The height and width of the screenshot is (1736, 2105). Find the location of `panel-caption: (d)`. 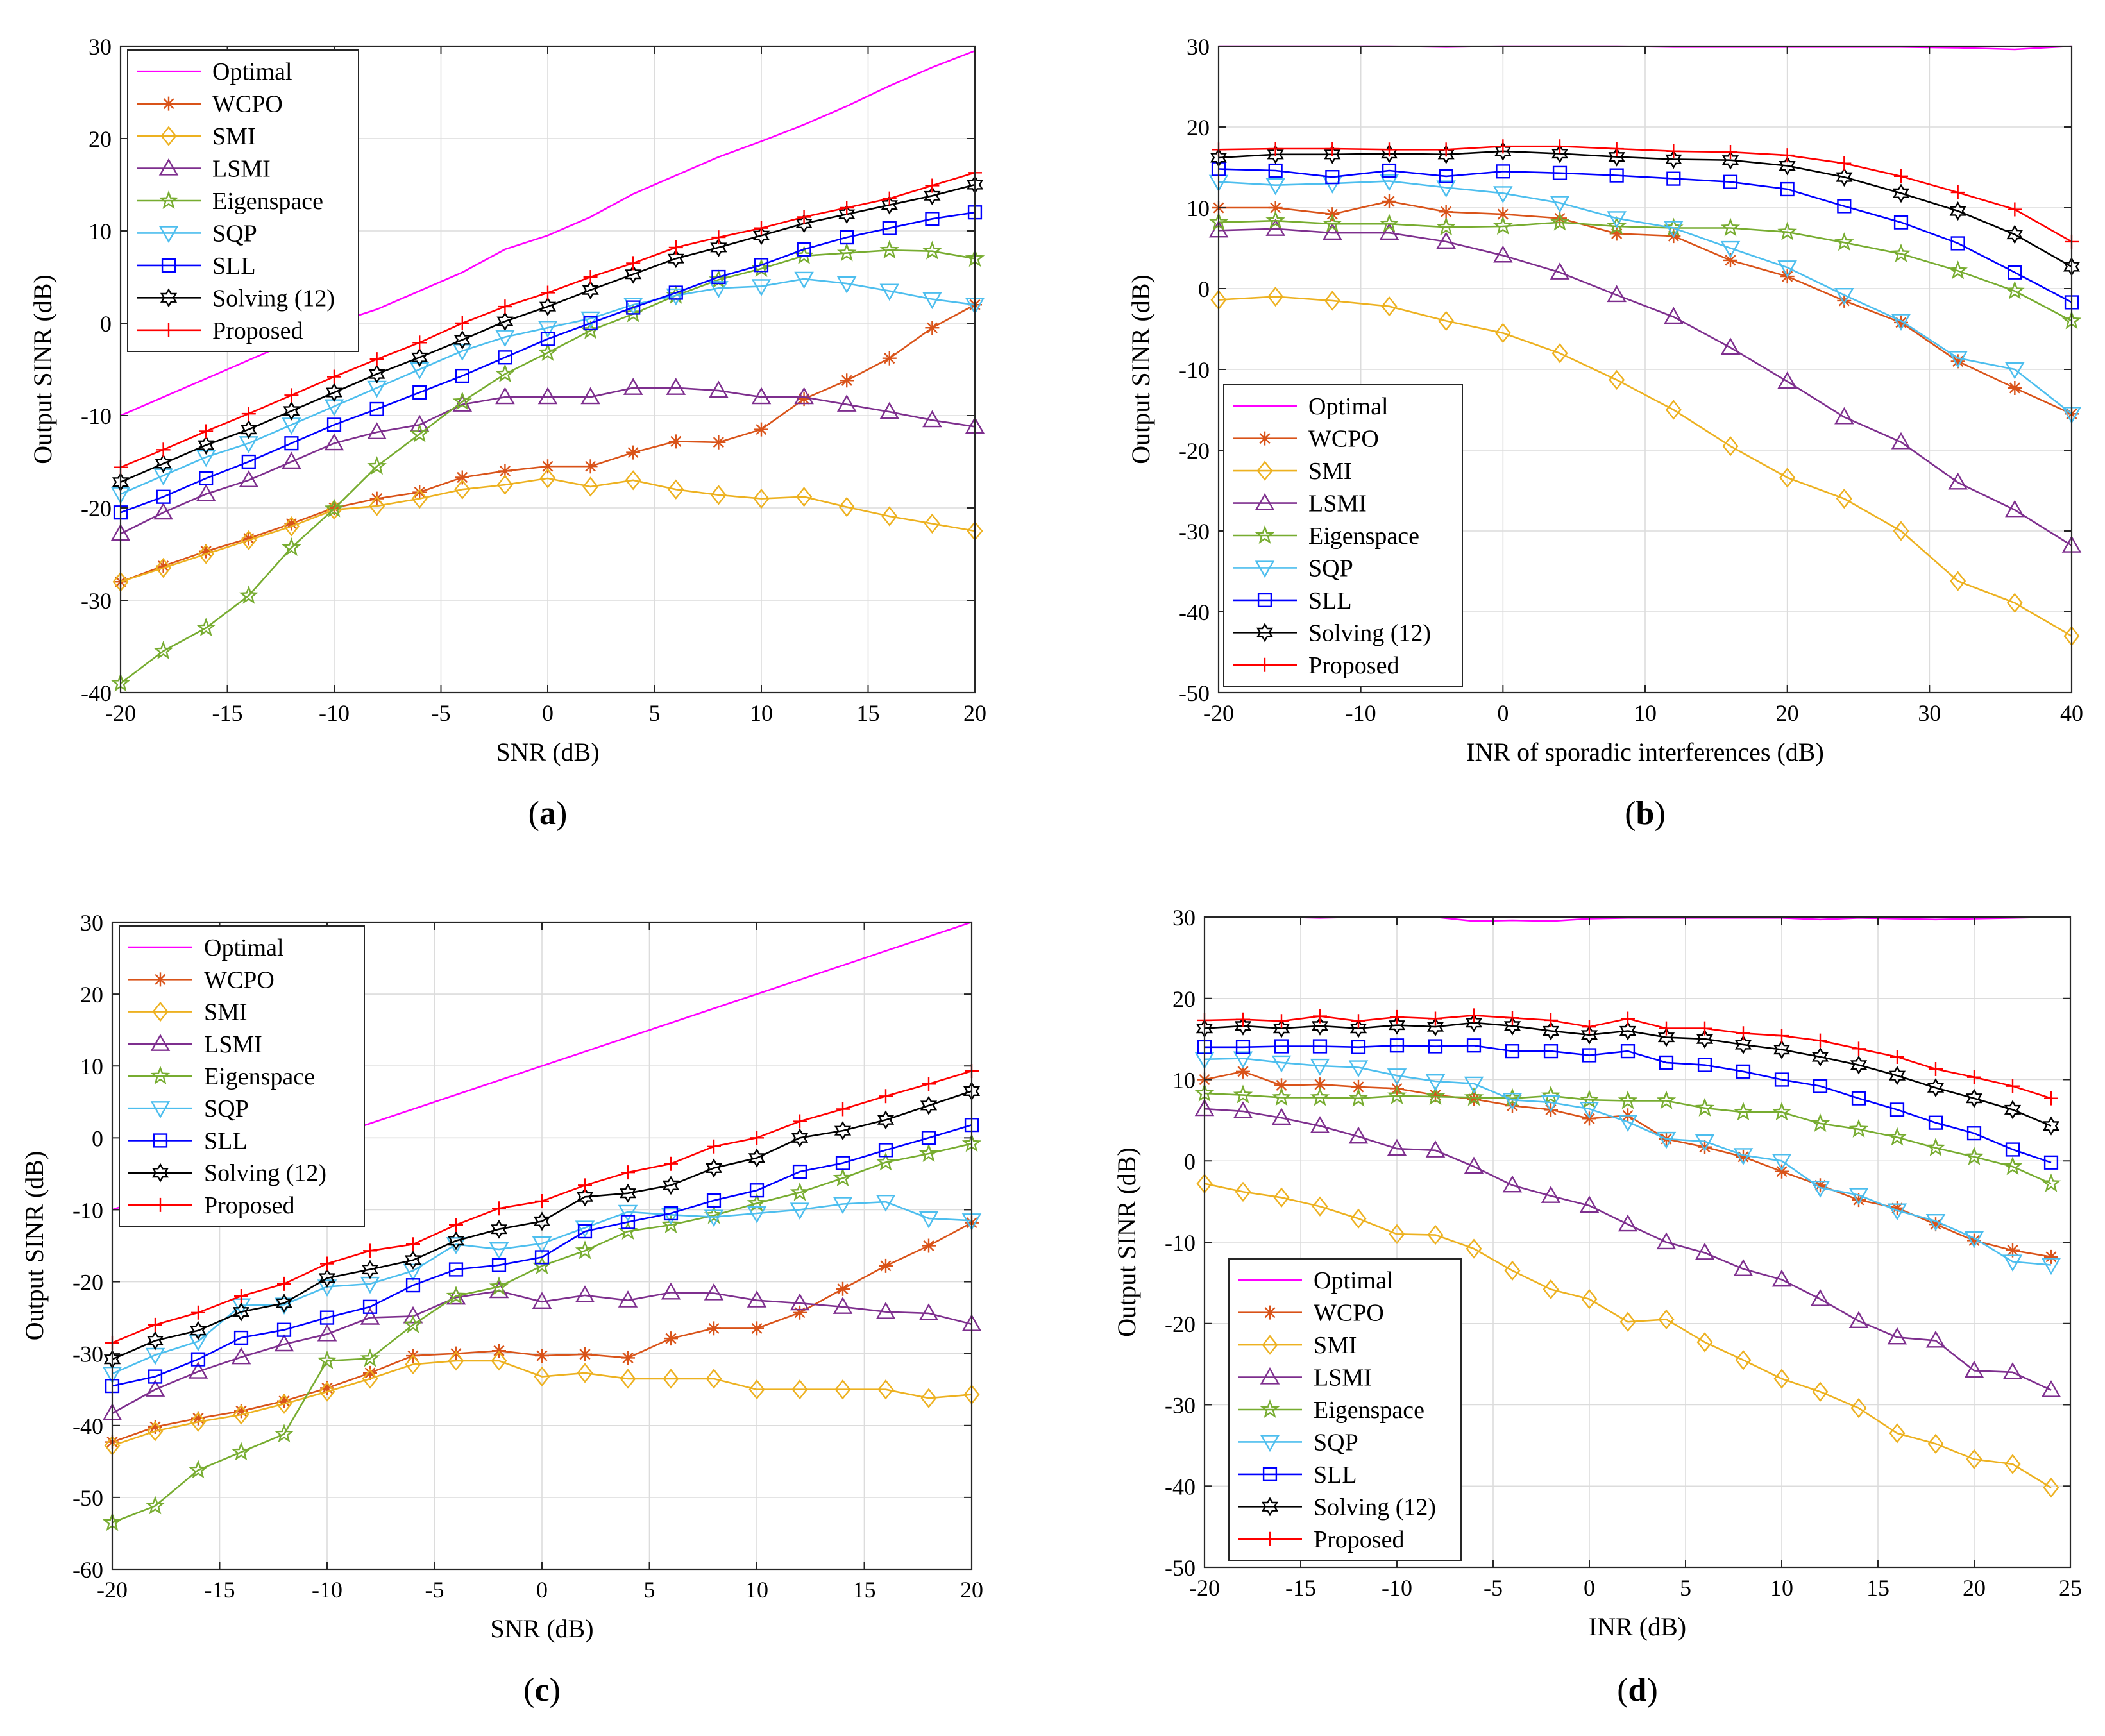

panel-caption: (d) is located at coordinates (1637, 1690).